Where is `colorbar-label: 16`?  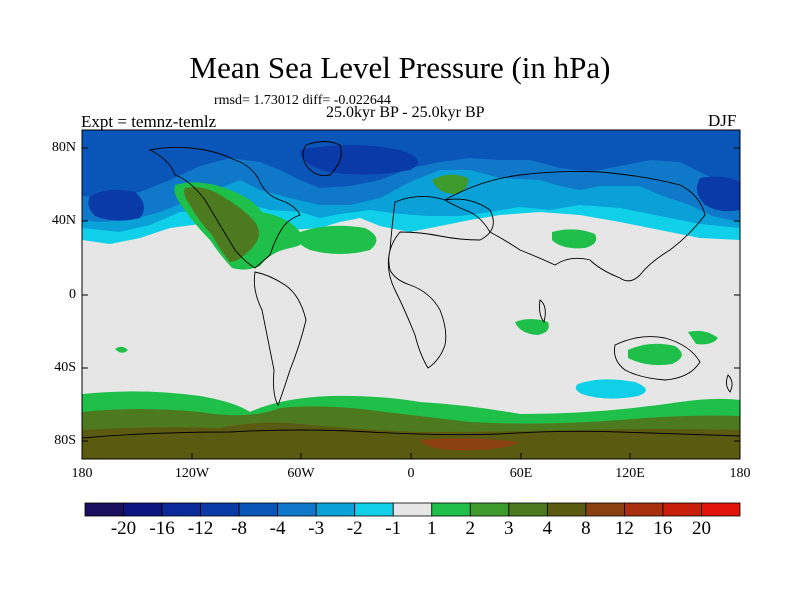 colorbar-label: 16 is located at coordinates (663, 528).